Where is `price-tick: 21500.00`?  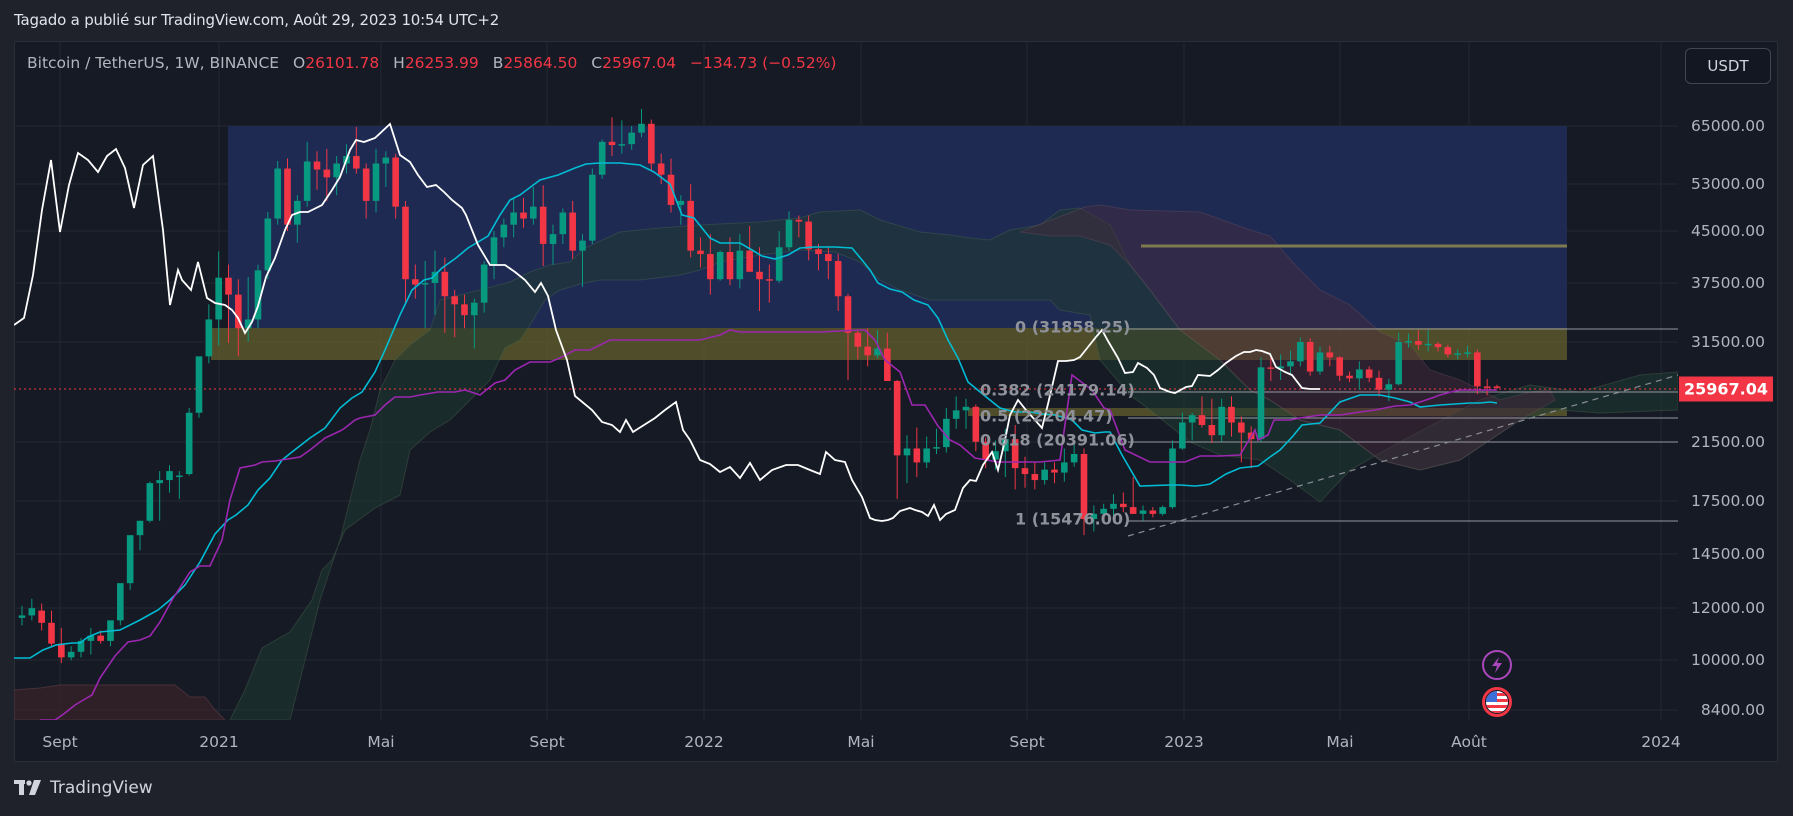
price-tick: 21500.00 is located at coordinates (1728, 442).